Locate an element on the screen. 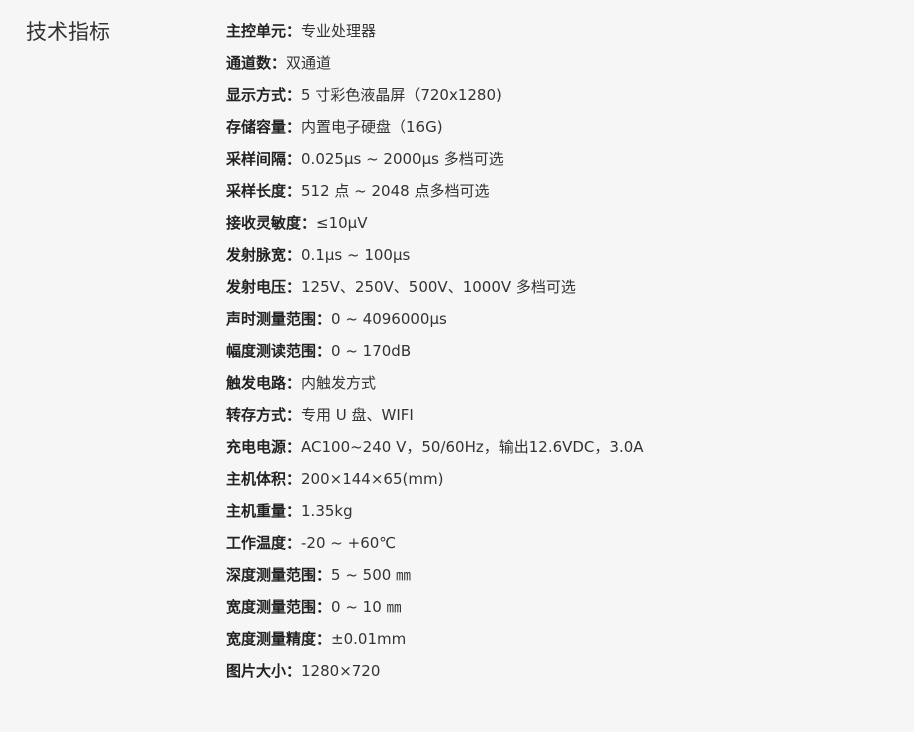 This screenshot has width=914, height=732. spec-value: 0.025μs ~ 2000μs 多档可选 is located at coordinates (402, 159).